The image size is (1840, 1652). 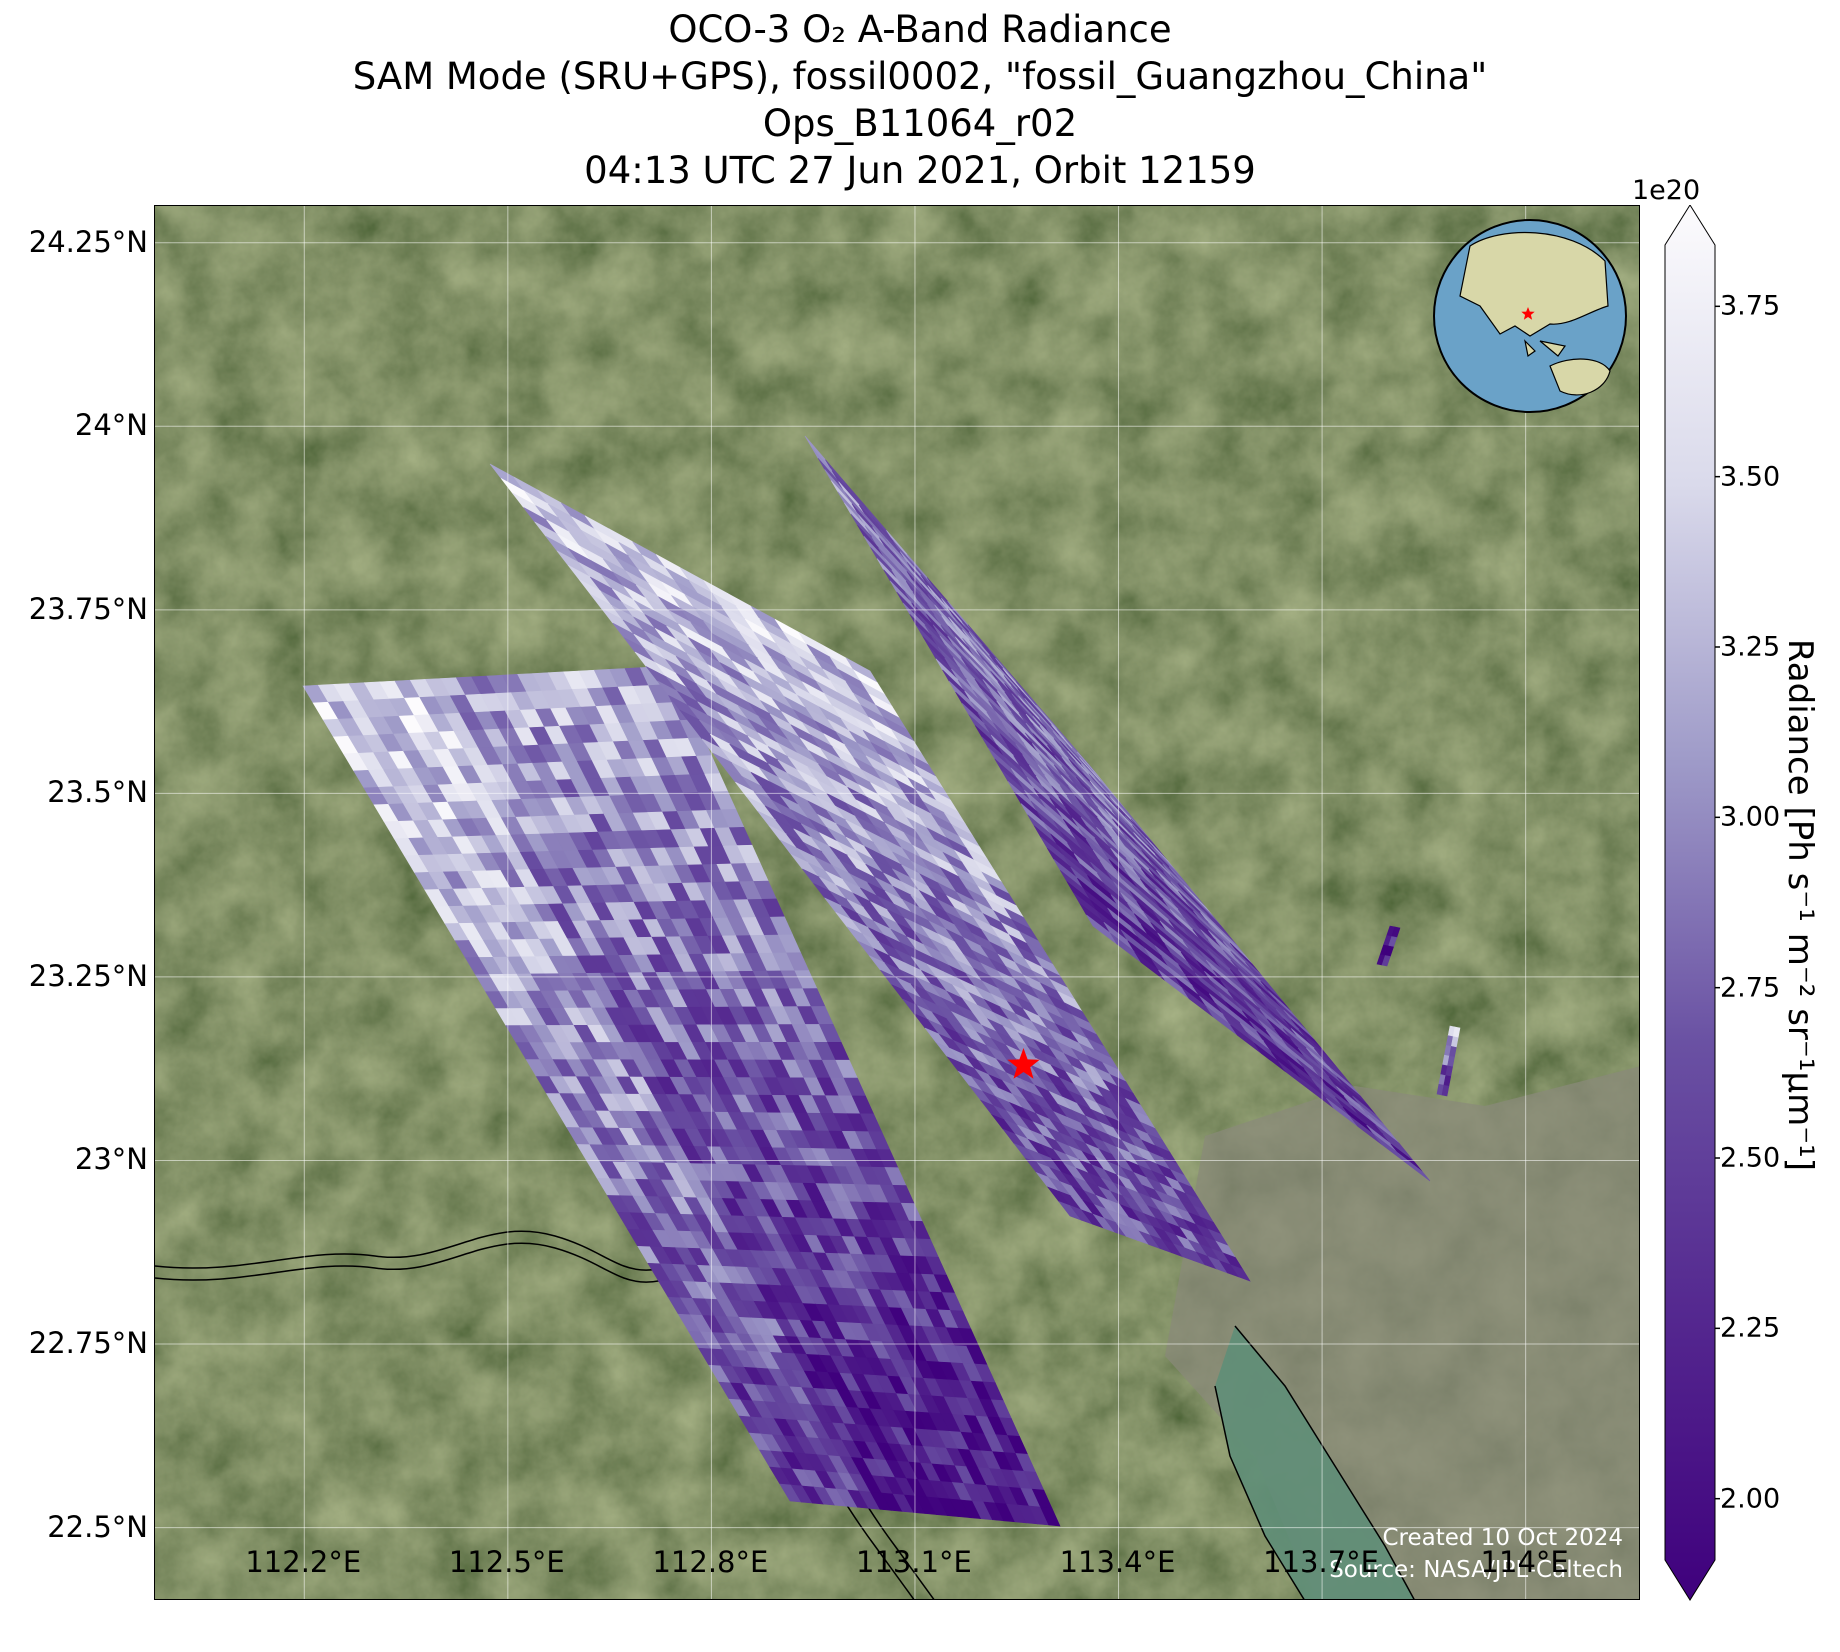 What do you see at coordinates (1750, 1328) in the screenshot?
I see `colorbar-tick-label: 2.25` at bounding box center [1750, 1328].